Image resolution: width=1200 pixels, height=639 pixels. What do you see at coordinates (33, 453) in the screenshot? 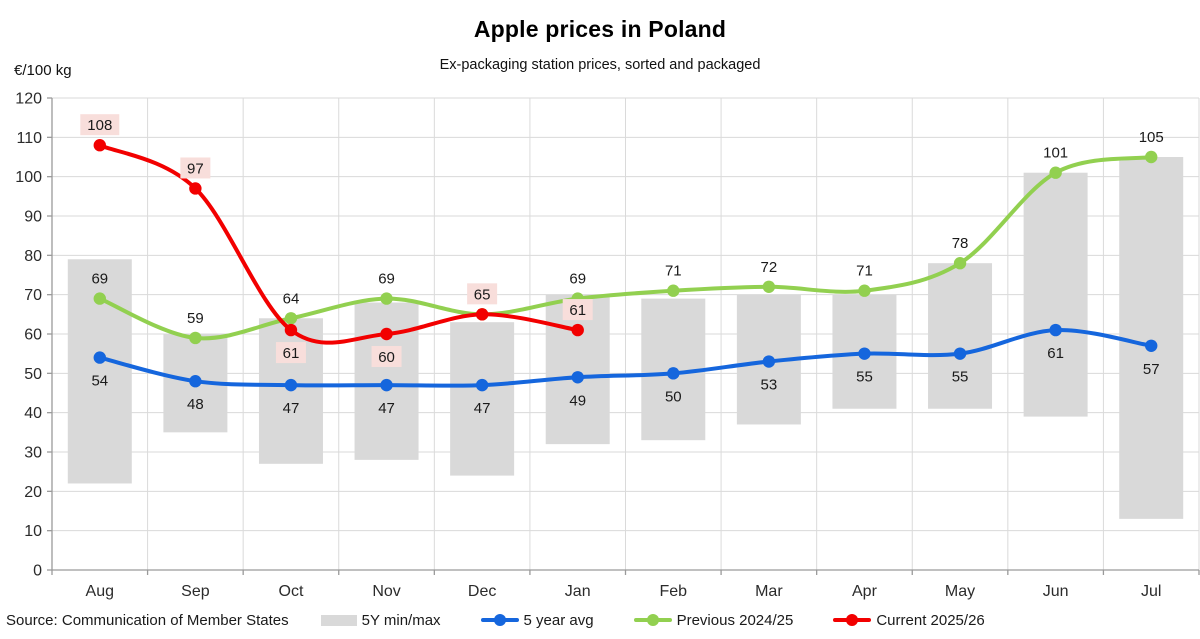
I see `svg-text: 30` at bounding box center [33, 453].